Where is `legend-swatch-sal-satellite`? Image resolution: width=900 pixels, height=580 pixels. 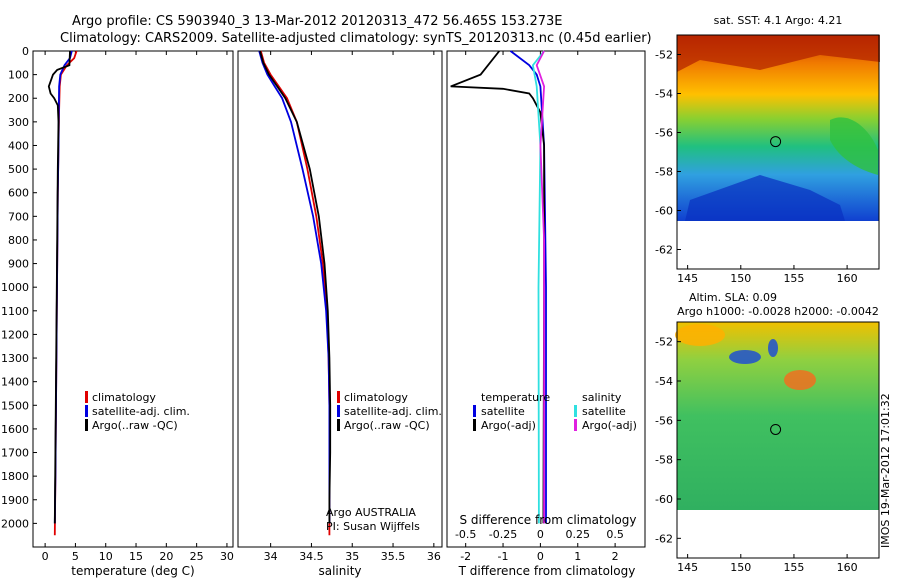
legend-swatch-sal-satellite is located at coordinates (575, 411).